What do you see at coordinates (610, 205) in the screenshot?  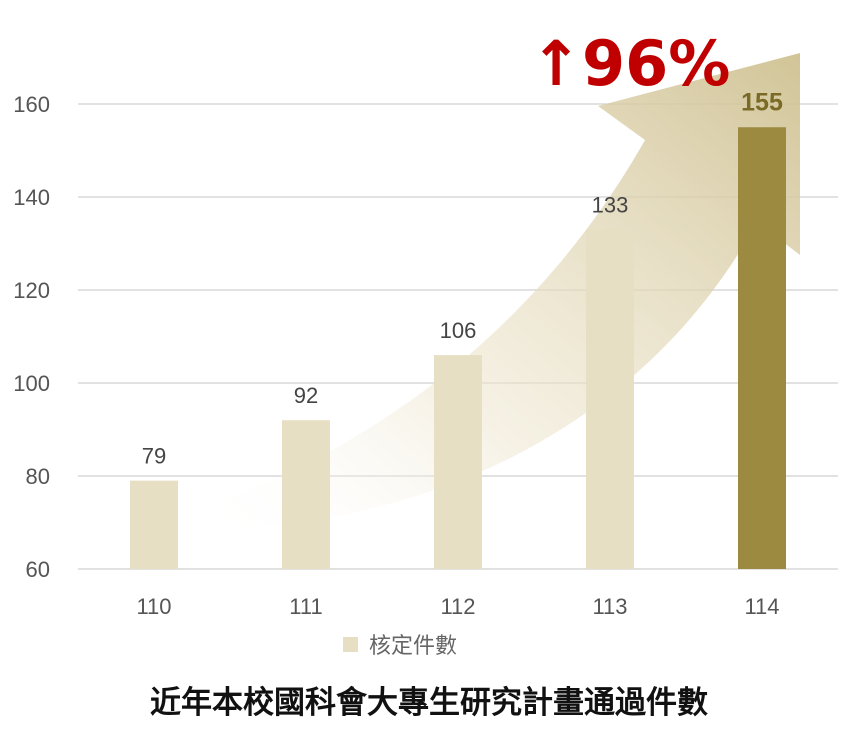 I see `data-label-113: 133` at bounding box center [610, 205].